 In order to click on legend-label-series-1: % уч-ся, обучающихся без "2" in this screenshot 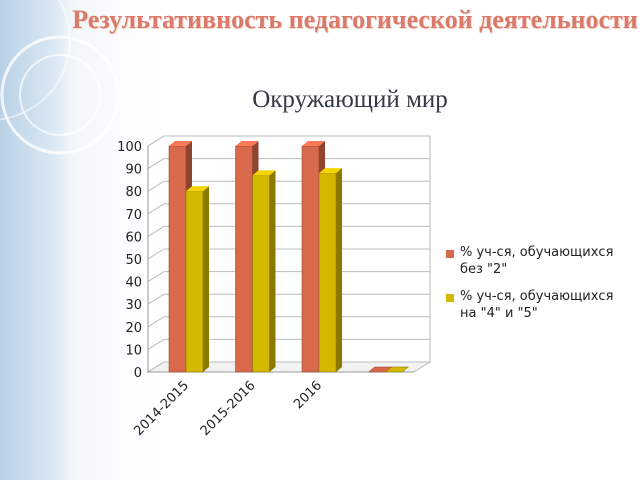, I will do `click(537, 261)`.